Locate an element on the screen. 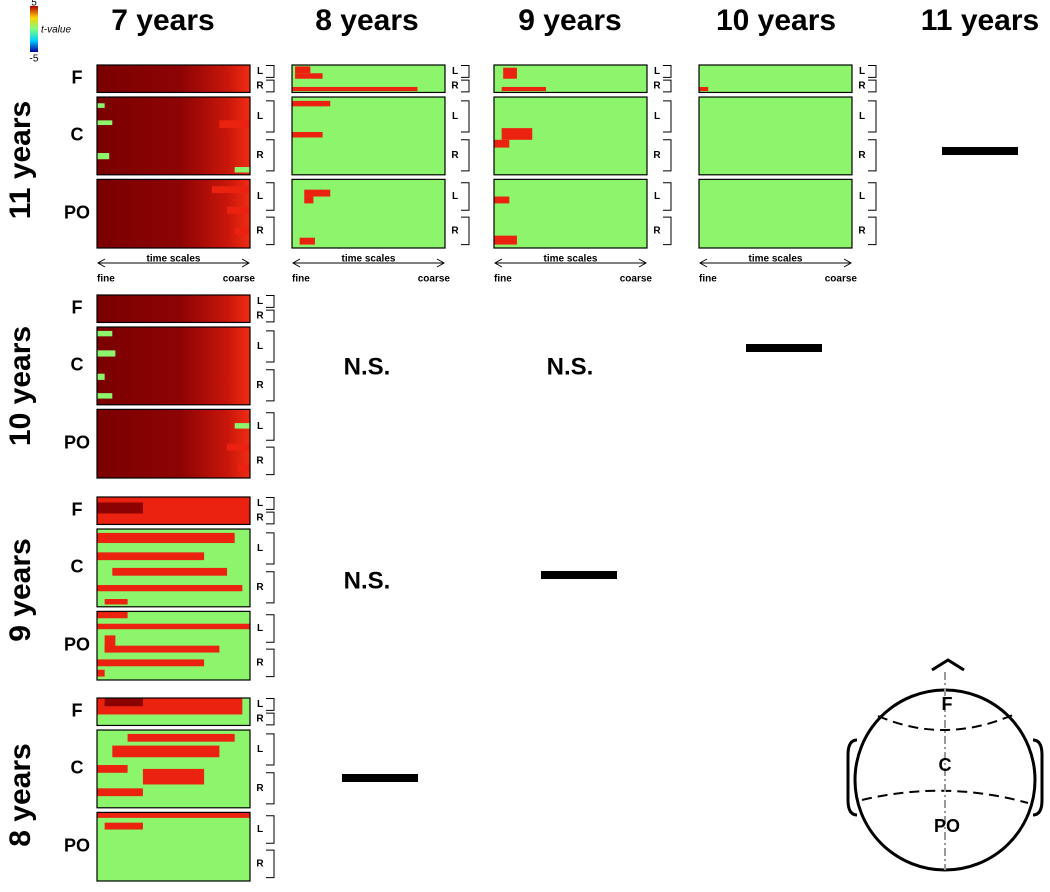 The height and width of the screenshot is (892, 1050). not-significant: N.S. is located at coordinates (367, 580).